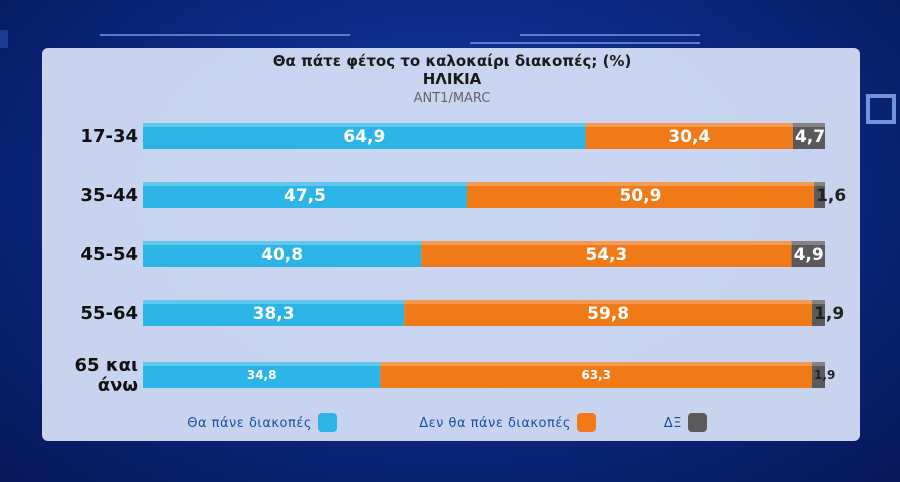 The image size is (900, 482). What do you see at coordinates (109, 195) in the screenshot?
I see `category-label: 35-44` at bounding box center [109, 195].